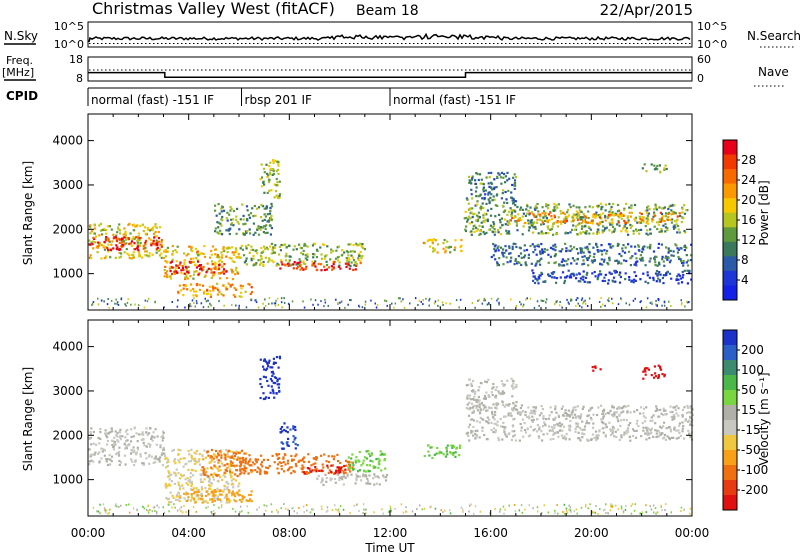 The image size is (800, 554). Describe the element at coordinates (67, 347) in the screenshot. I see `y-tick-label: 4000` at that location.